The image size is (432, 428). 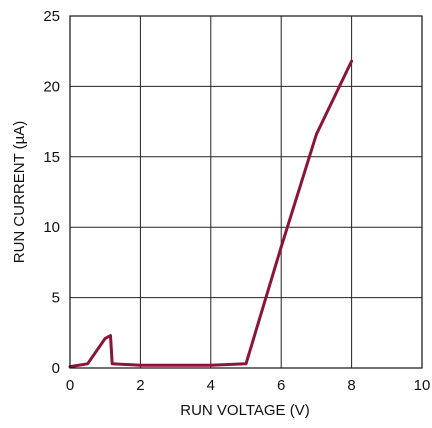 I want to click on x-tick-label-5: 10, so click(x=422, y=385).